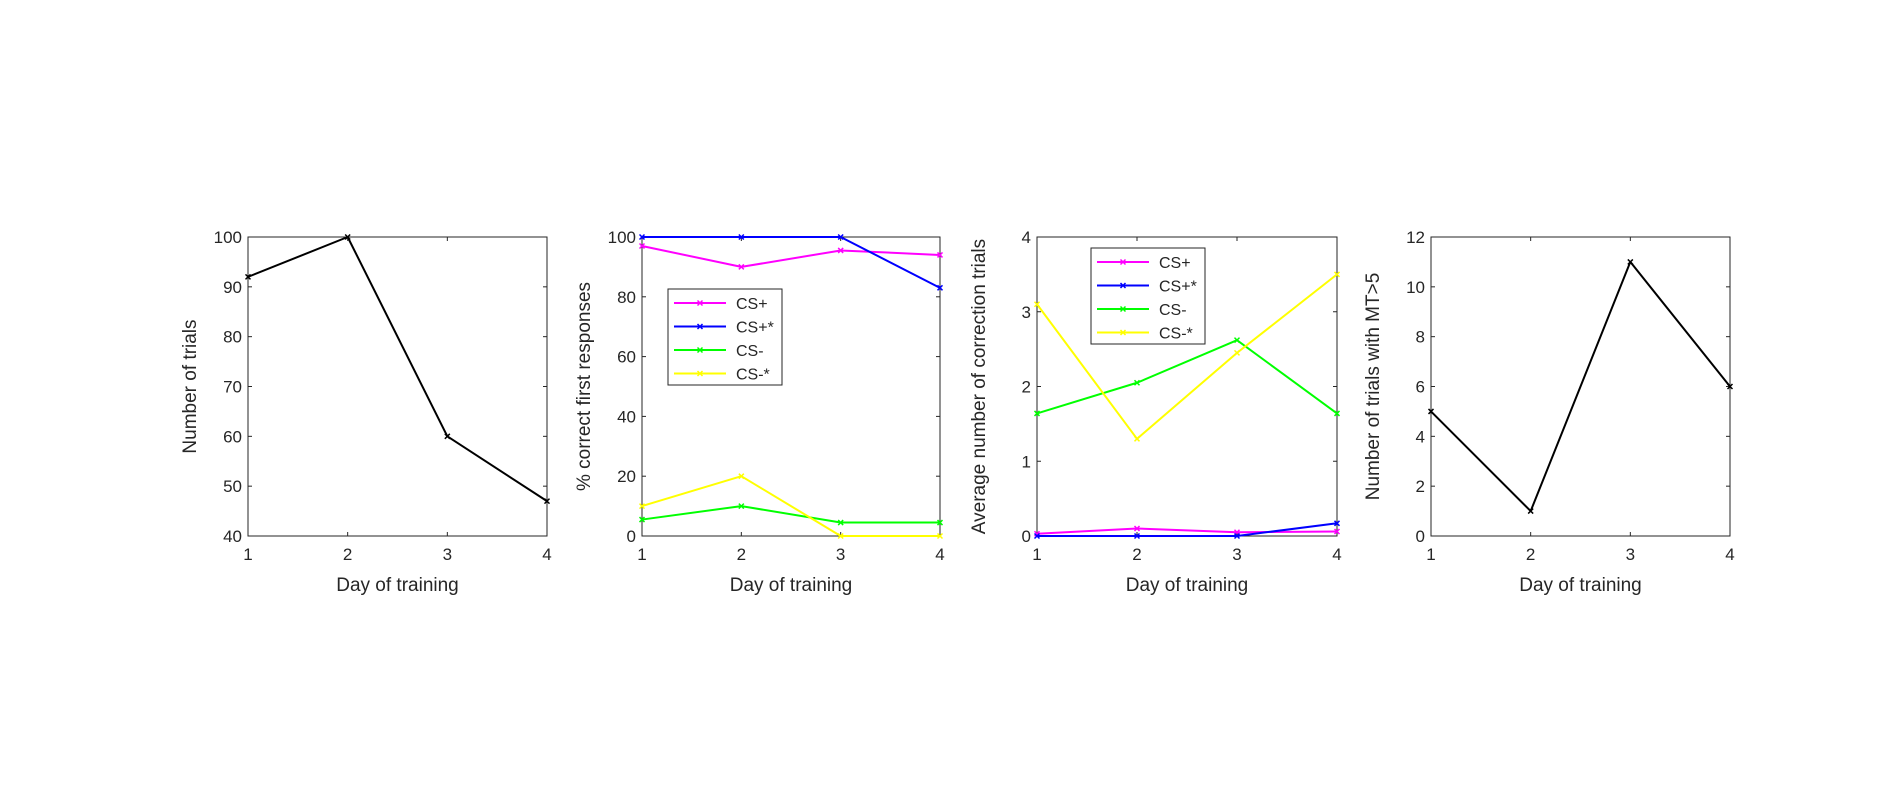 This screenshot has width=1898, height=796. I want to click on y-tick-label: 8, so click(1420, 337).